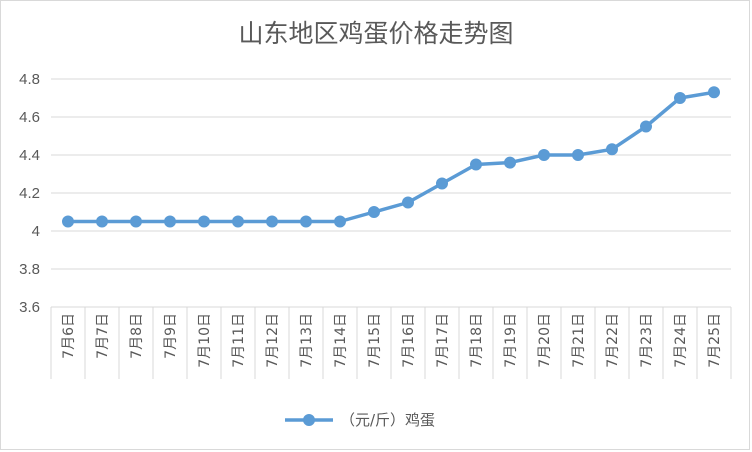 The image size is (752, 452). Describe the element at coordinates (29, 155) in the screenshot. I see `y-tick-label: 4.4` at that location.